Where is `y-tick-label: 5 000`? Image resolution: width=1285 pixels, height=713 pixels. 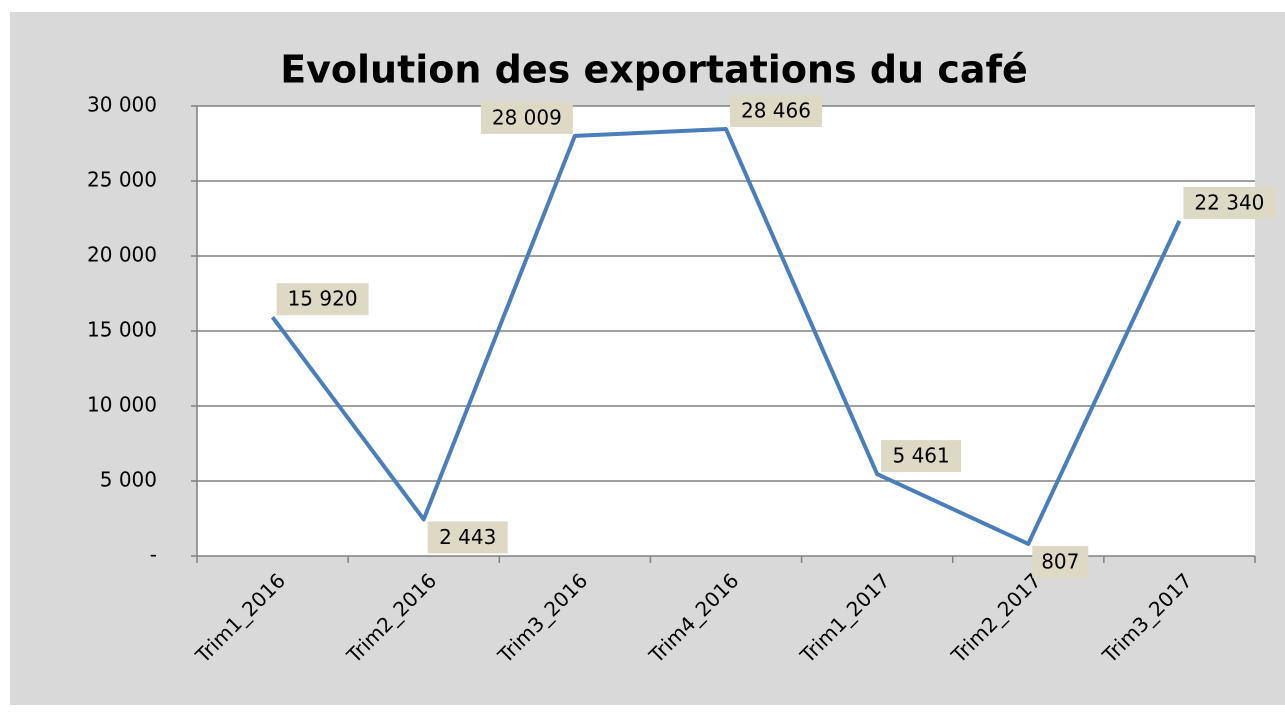
y-tick-label: 5 000 is located at coordinates (128, 480).